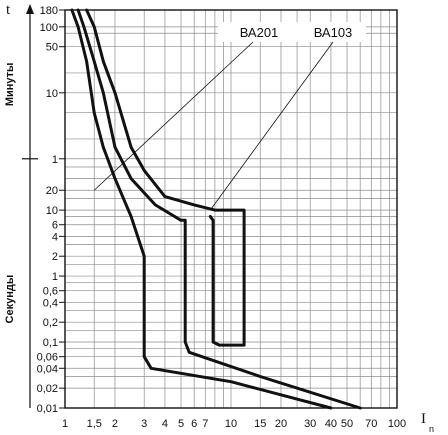  Describe the element at coordinates (47, 369) in the screenshot. I see `y-tick-label: 0,04` at that location.